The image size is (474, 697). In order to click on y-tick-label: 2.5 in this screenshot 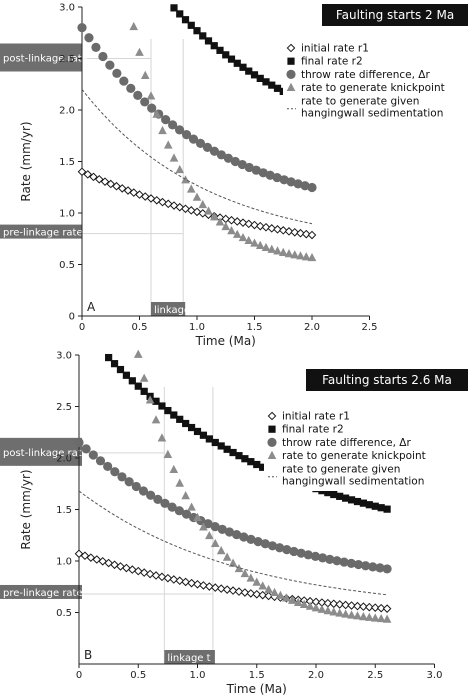, I will do `click(67, 59)`.